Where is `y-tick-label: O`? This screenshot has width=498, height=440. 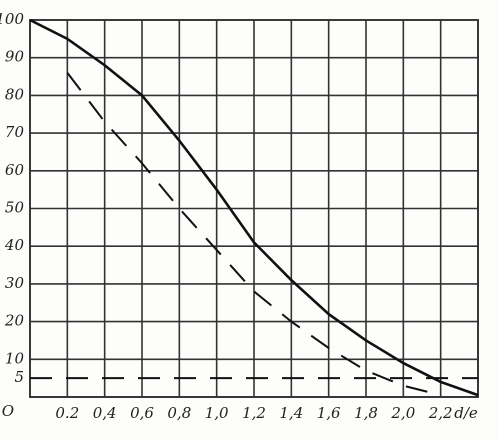
y-tick-label: O is located at coordinates (8, 411).